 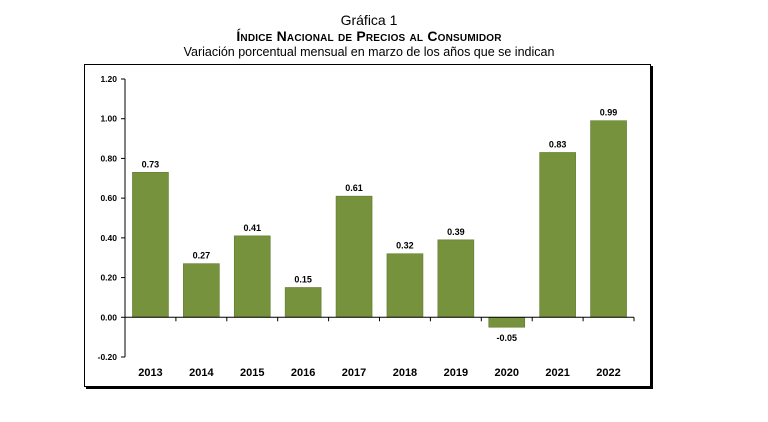 I want to click on y-tick-label: 0.60, so click(x=108, y=198).